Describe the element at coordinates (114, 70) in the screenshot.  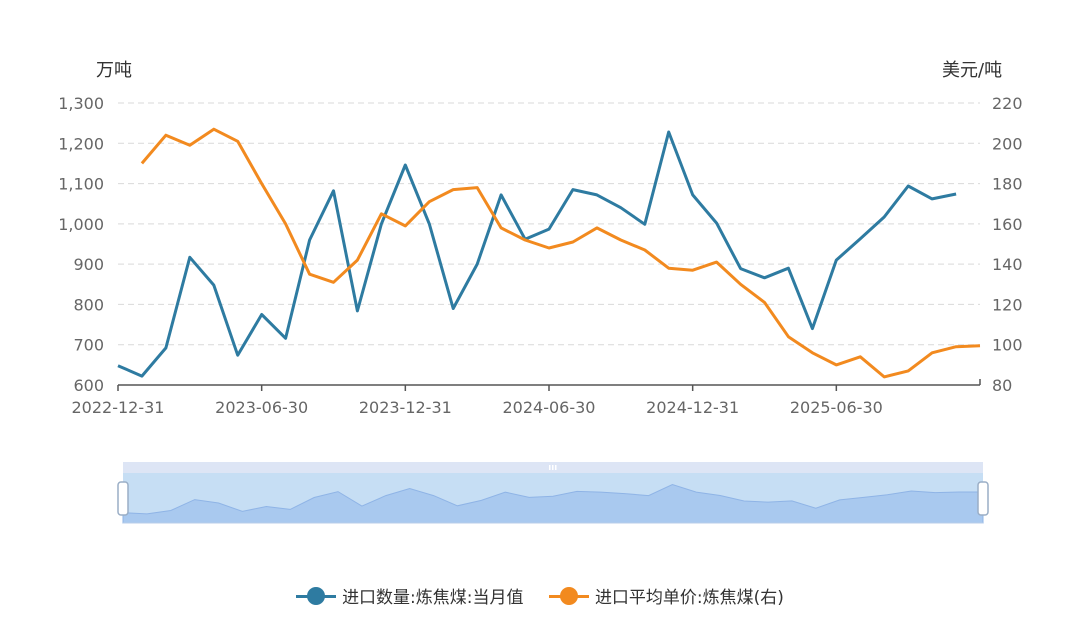
I see `left-axis-unit: 万吨` at that location.